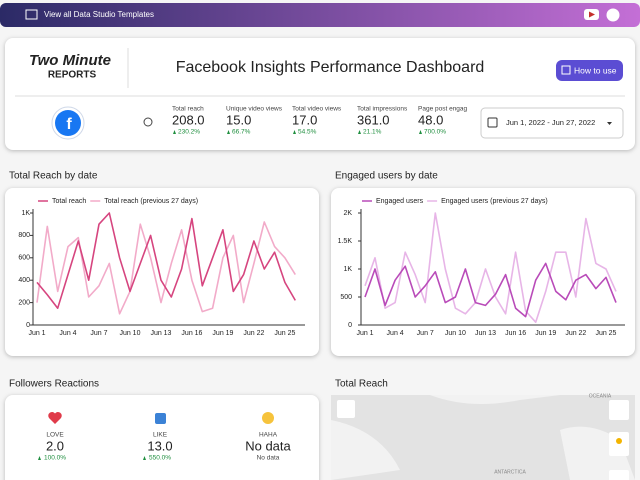 The height and width of the screenshot is (480, 640). I want to click on kpi-label: Total impressions, so click(382, 109).